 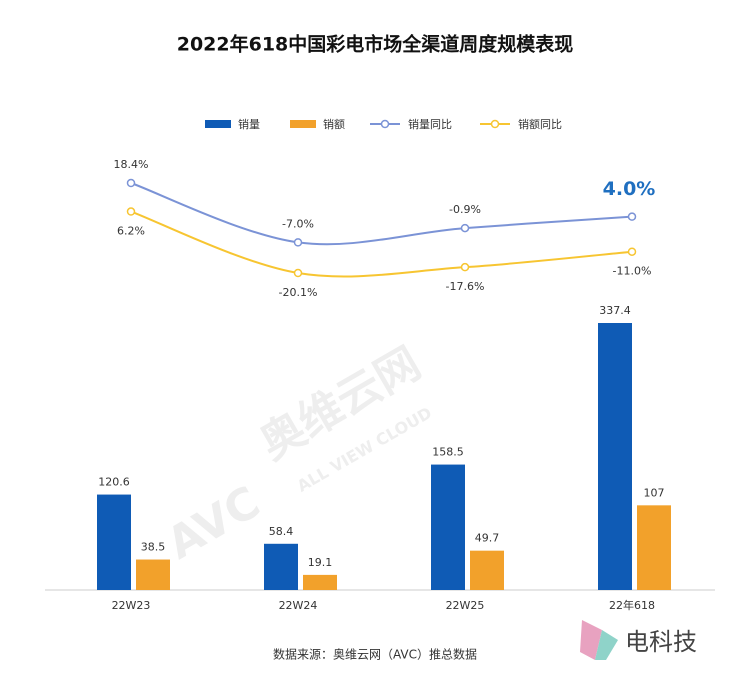 I want to click on legend-label: 销额, so click(x=334, y=124).